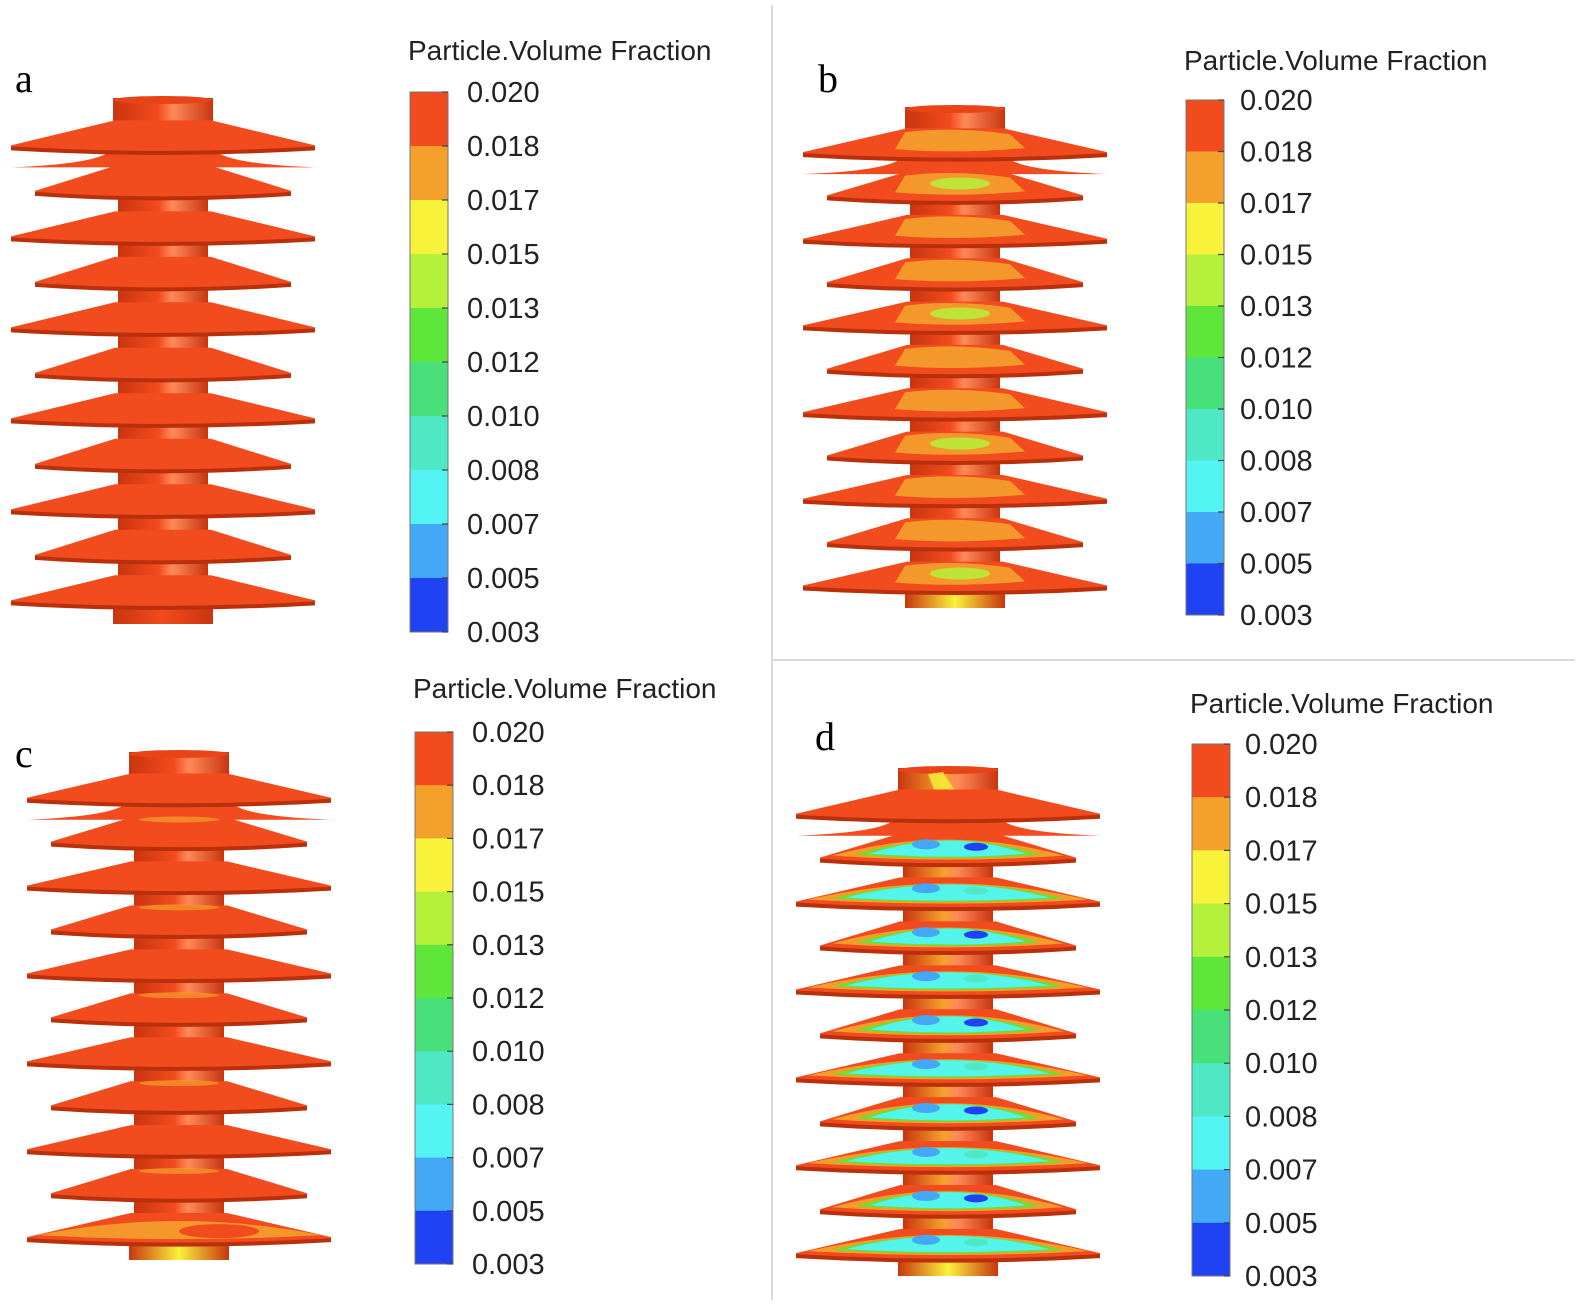 This screenshot has width=1578, height=1308. Describe the element at coordinates (955, 163) in the screenshot. I see `insulator-flare` at that location.